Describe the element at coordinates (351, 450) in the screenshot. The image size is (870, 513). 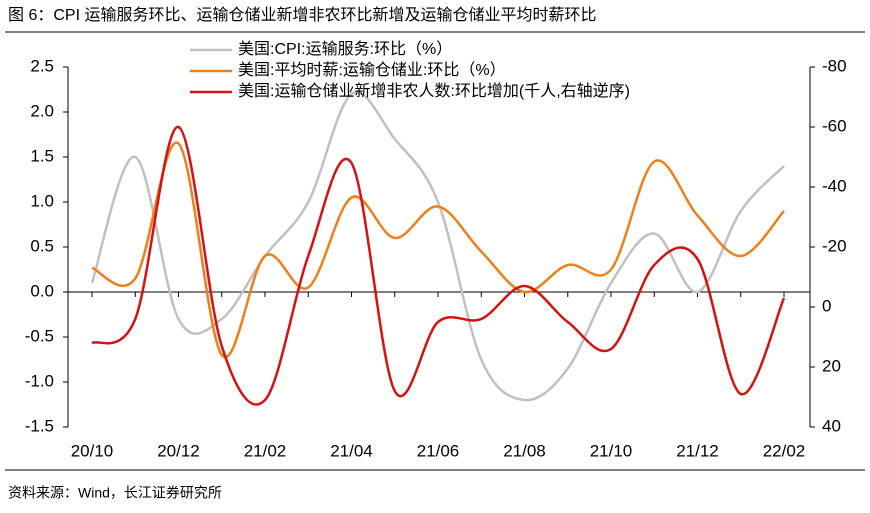
I see `x-tick-label: 21/04` at that location.